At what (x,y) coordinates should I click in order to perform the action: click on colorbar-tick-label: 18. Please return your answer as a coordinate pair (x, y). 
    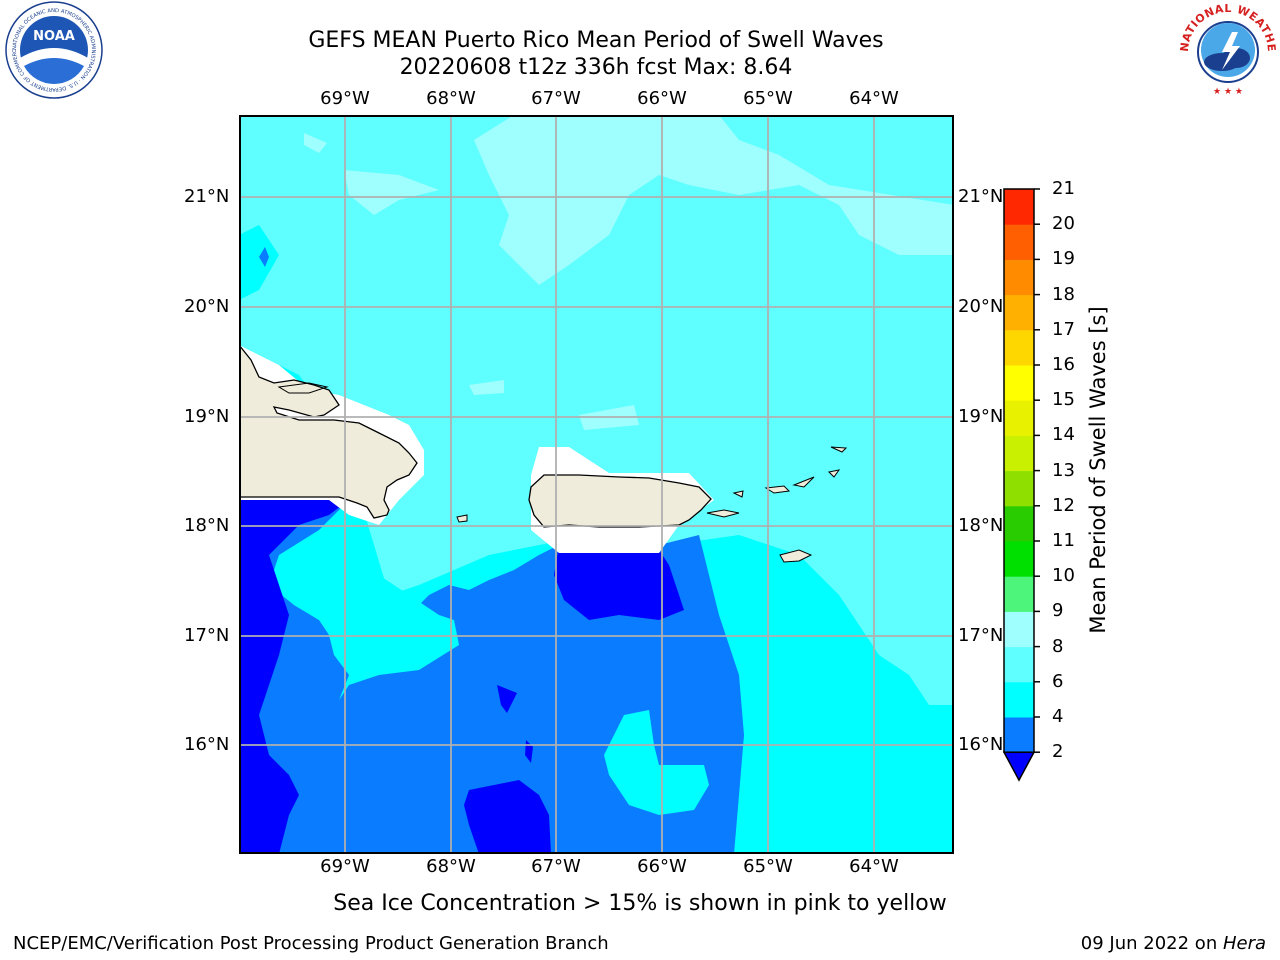
    Looking at the image, I should click on (1063, 294).